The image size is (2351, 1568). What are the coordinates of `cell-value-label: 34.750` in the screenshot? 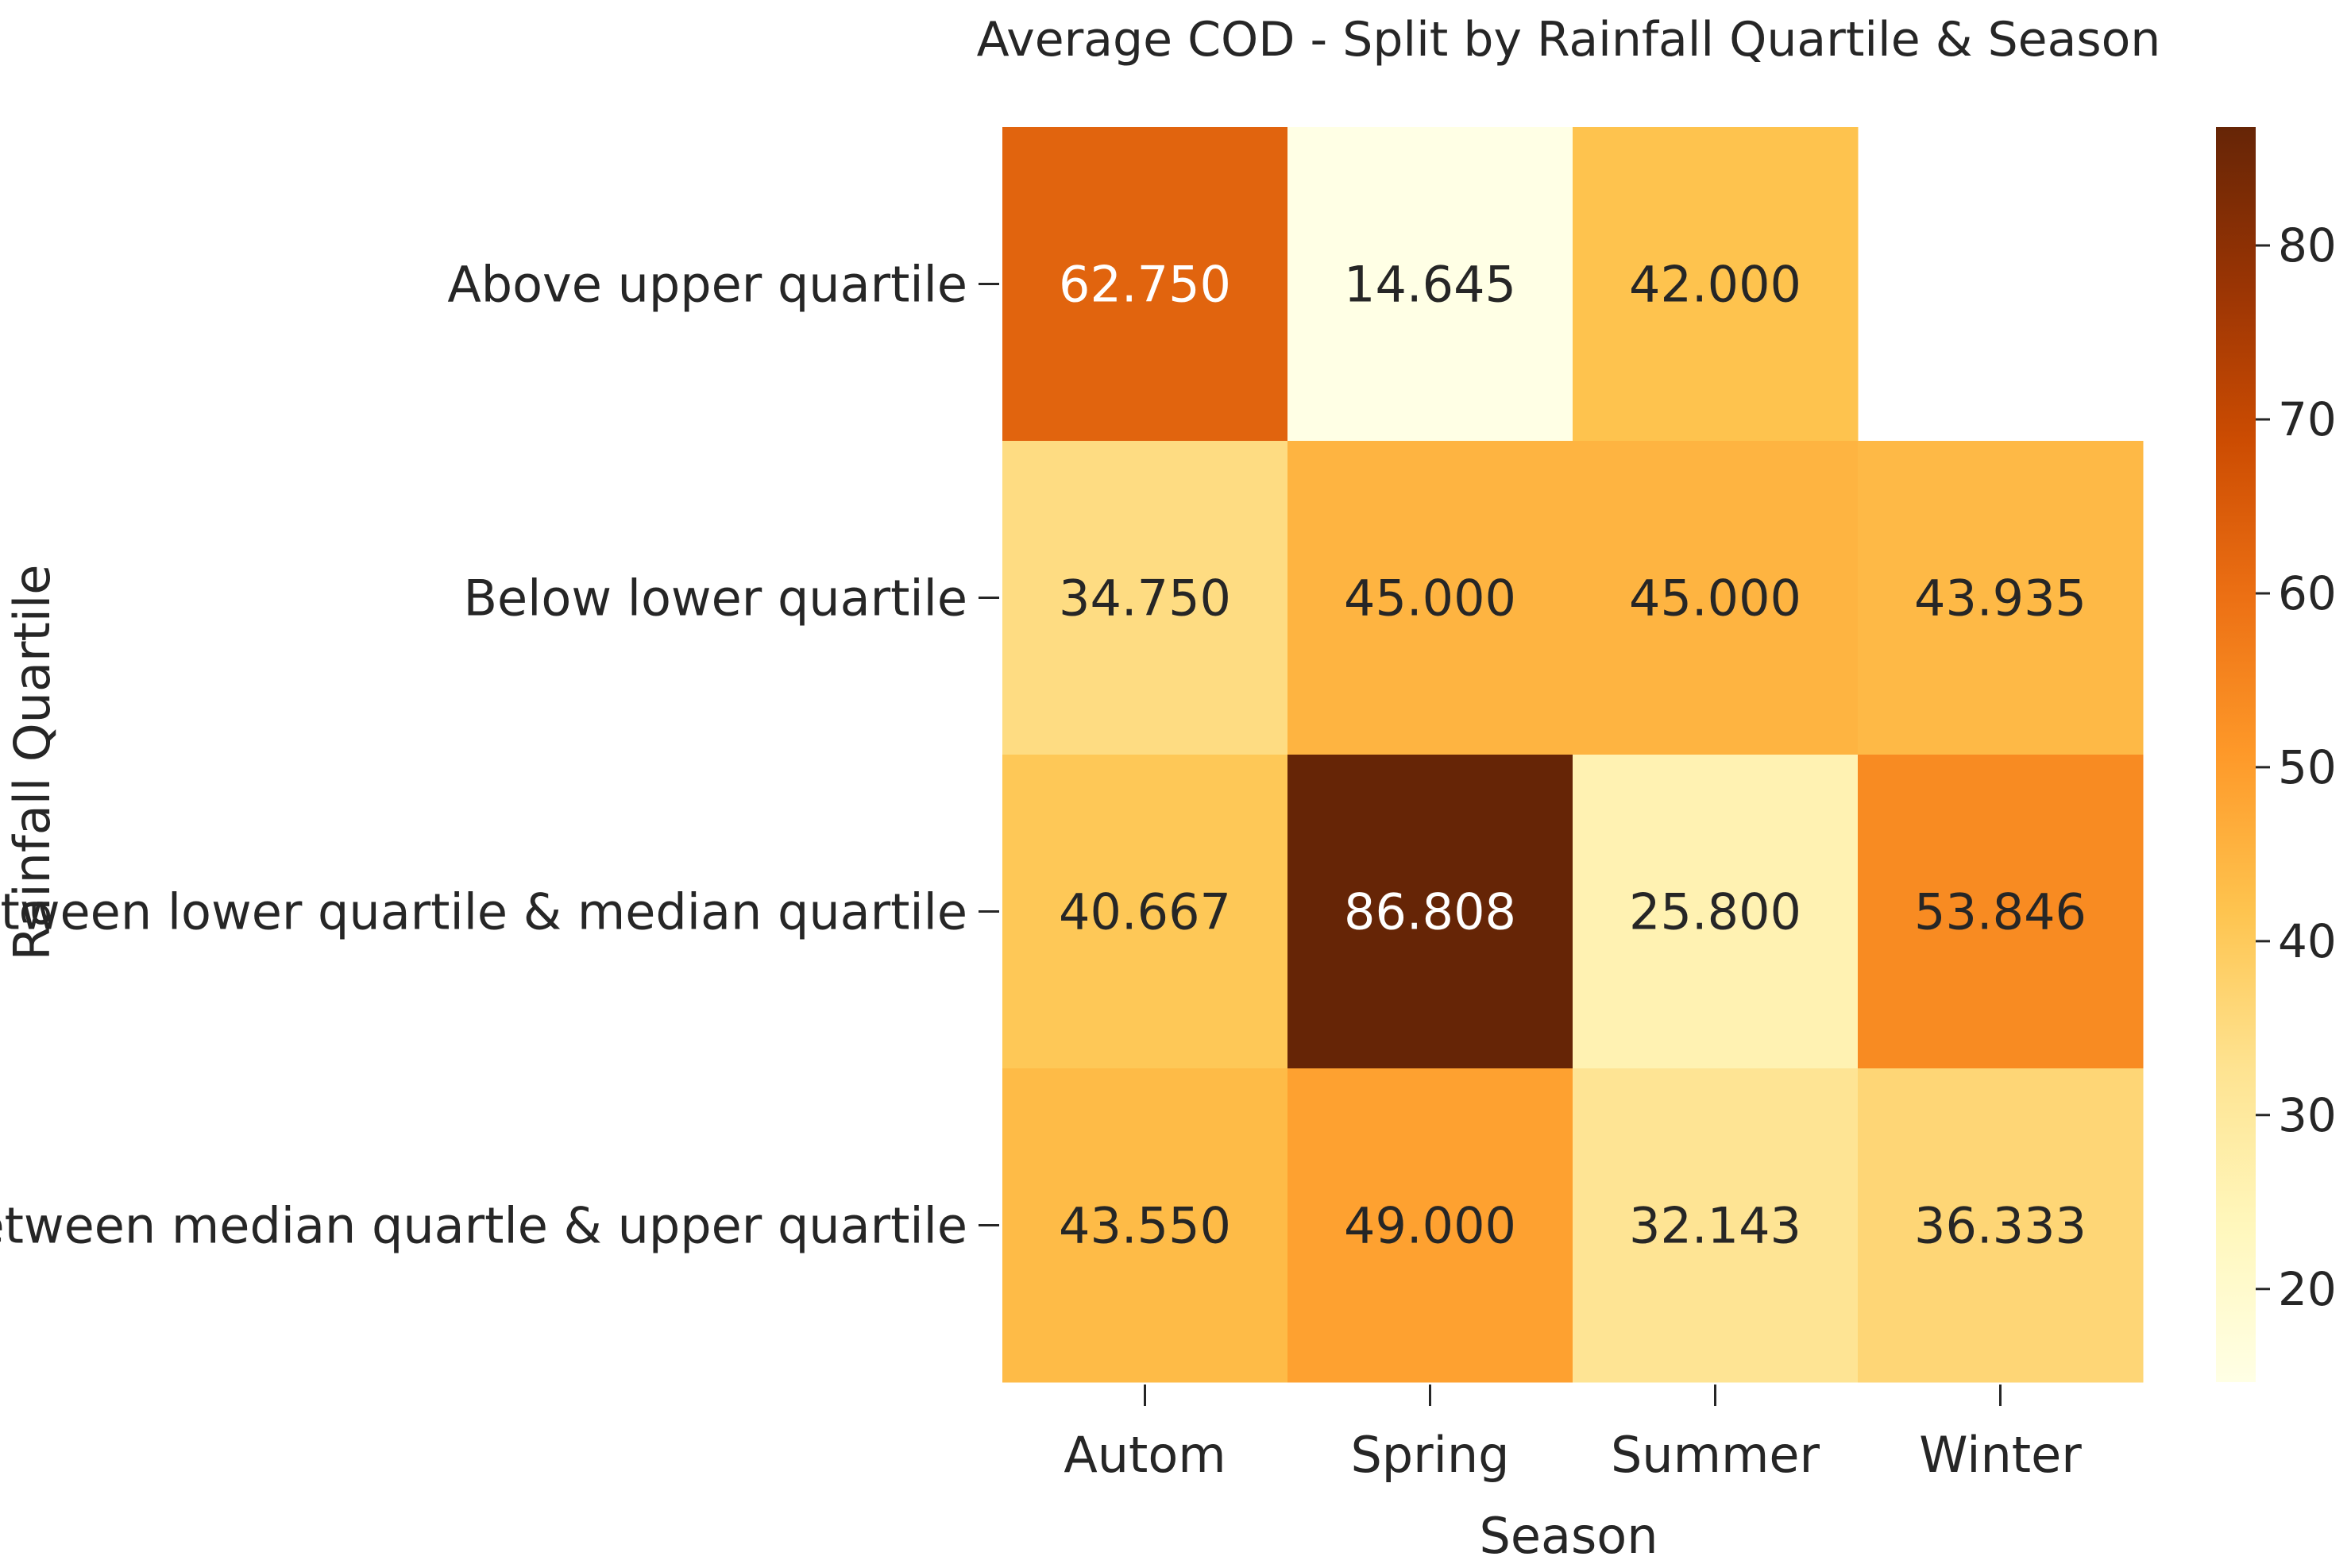 It's located at (1145, 599).